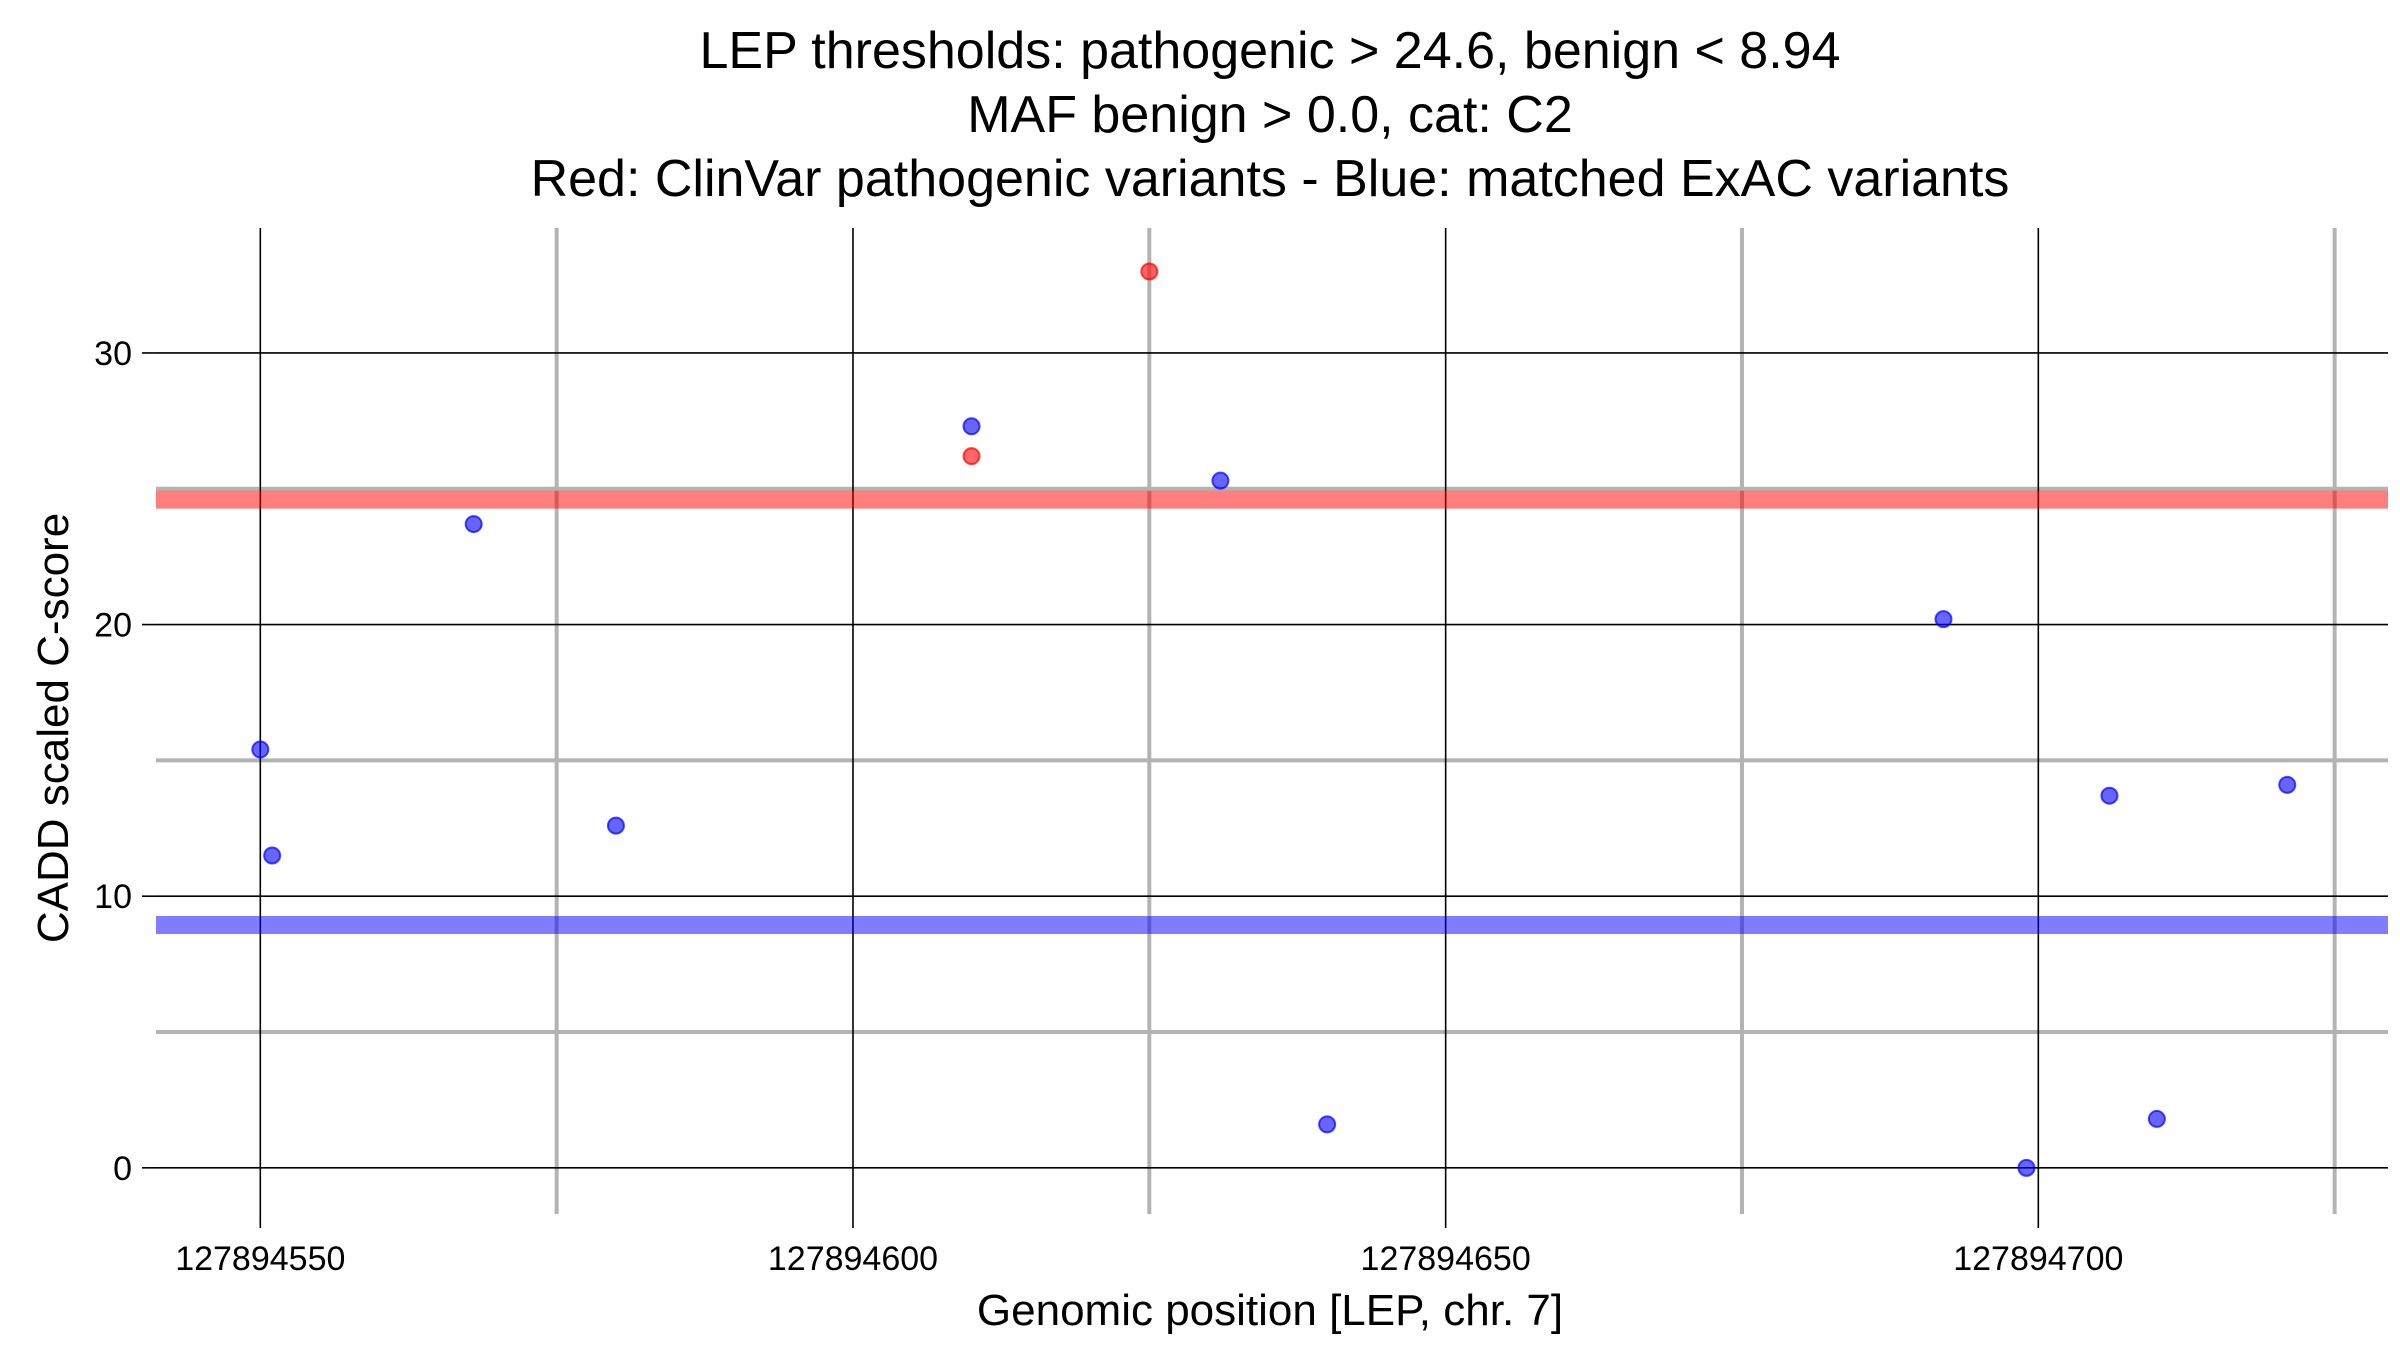  Describe the element at coordinates (2038, 1259) in the screenshot. I see `x-tick-label-3: 127894700` at that location.